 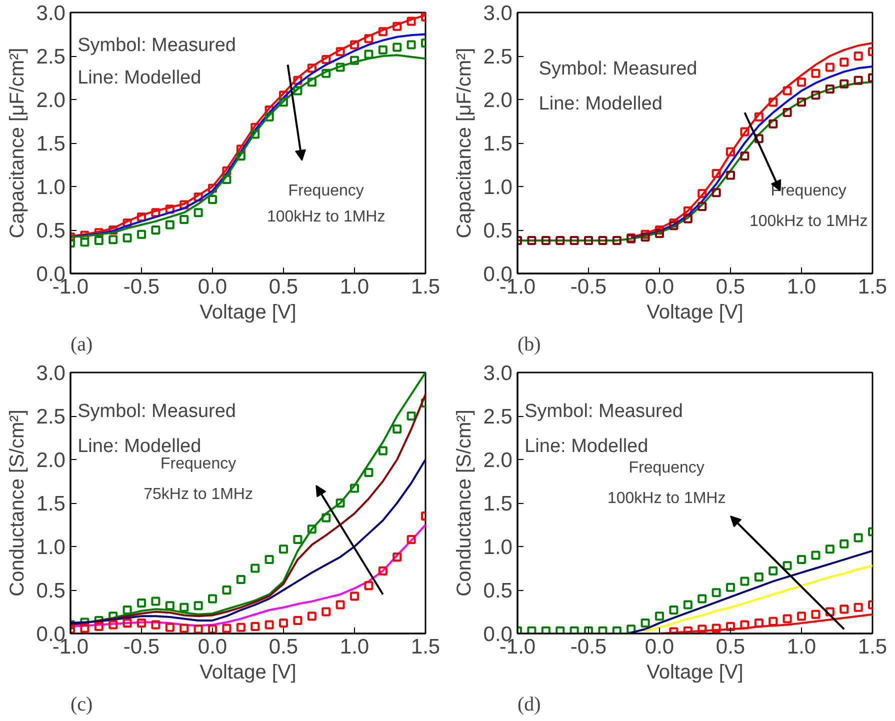 What do you see at coordinates (529, 705) in the screenshot?
I see `text: (d)` at bounding box center [529, 705].